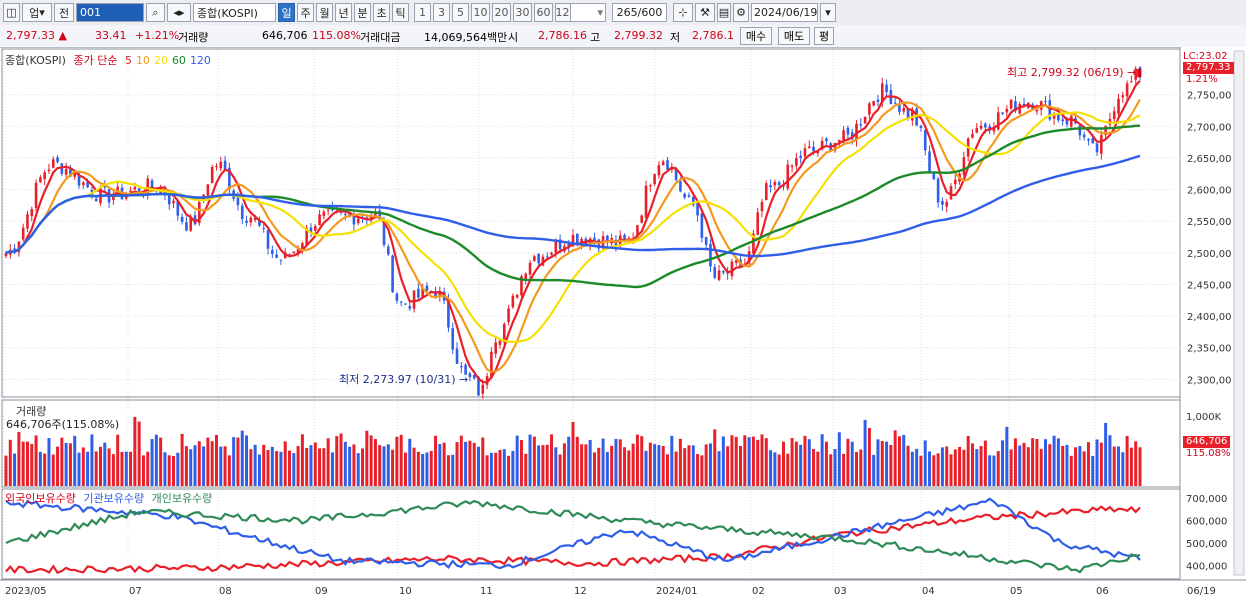 This screenshot has width=1246, height=604. What do you see at coordinates (724, 12) in the screenshot?
I see `save-icon: ▤` at bounding box center [724, 12].